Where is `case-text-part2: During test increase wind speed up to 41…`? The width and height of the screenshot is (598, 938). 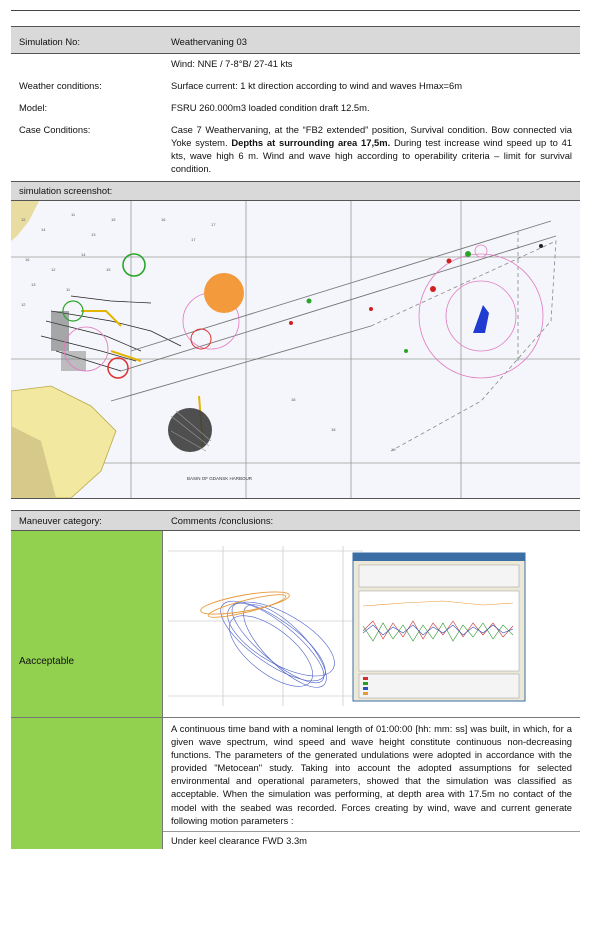
case-text-part2: During test increase wind speed up to 41… is located at coordinates (371, 155).